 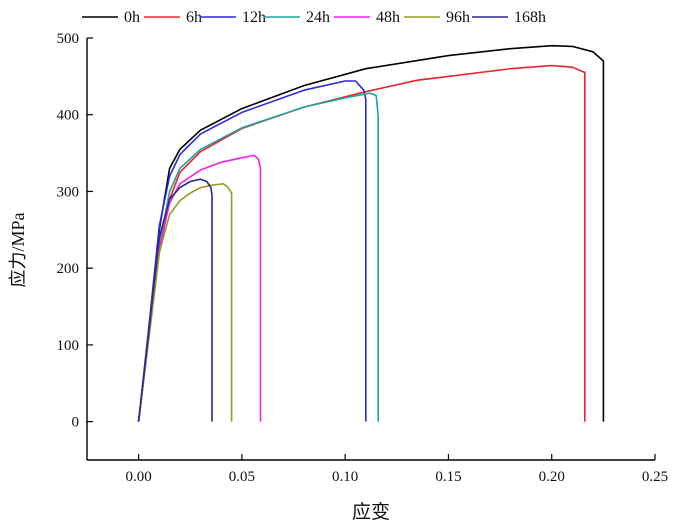 What do you see at coordinates (530, 17) in the screenshot?
I see `legend-label-168h: 168h` at bounding box center [530, 17].